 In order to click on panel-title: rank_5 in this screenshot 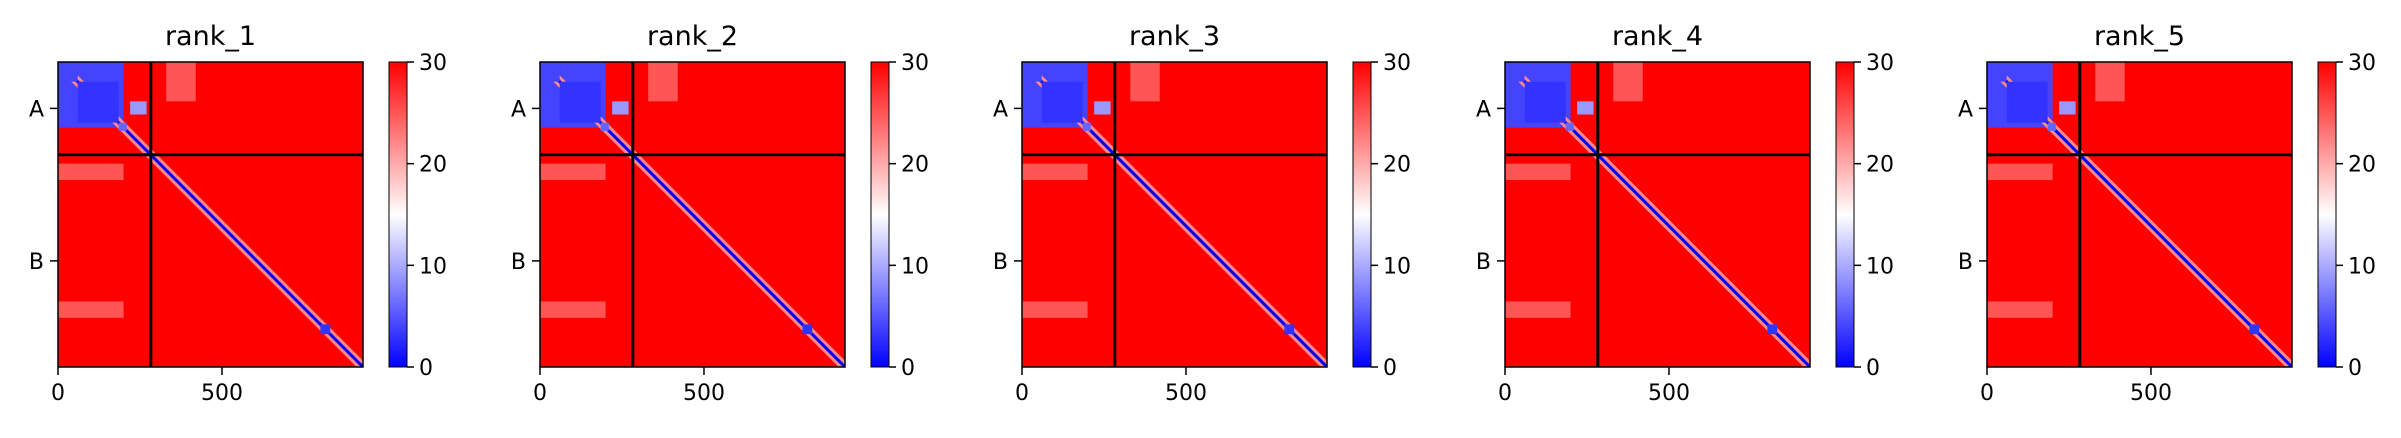, I will do `click(2139, 36)`.